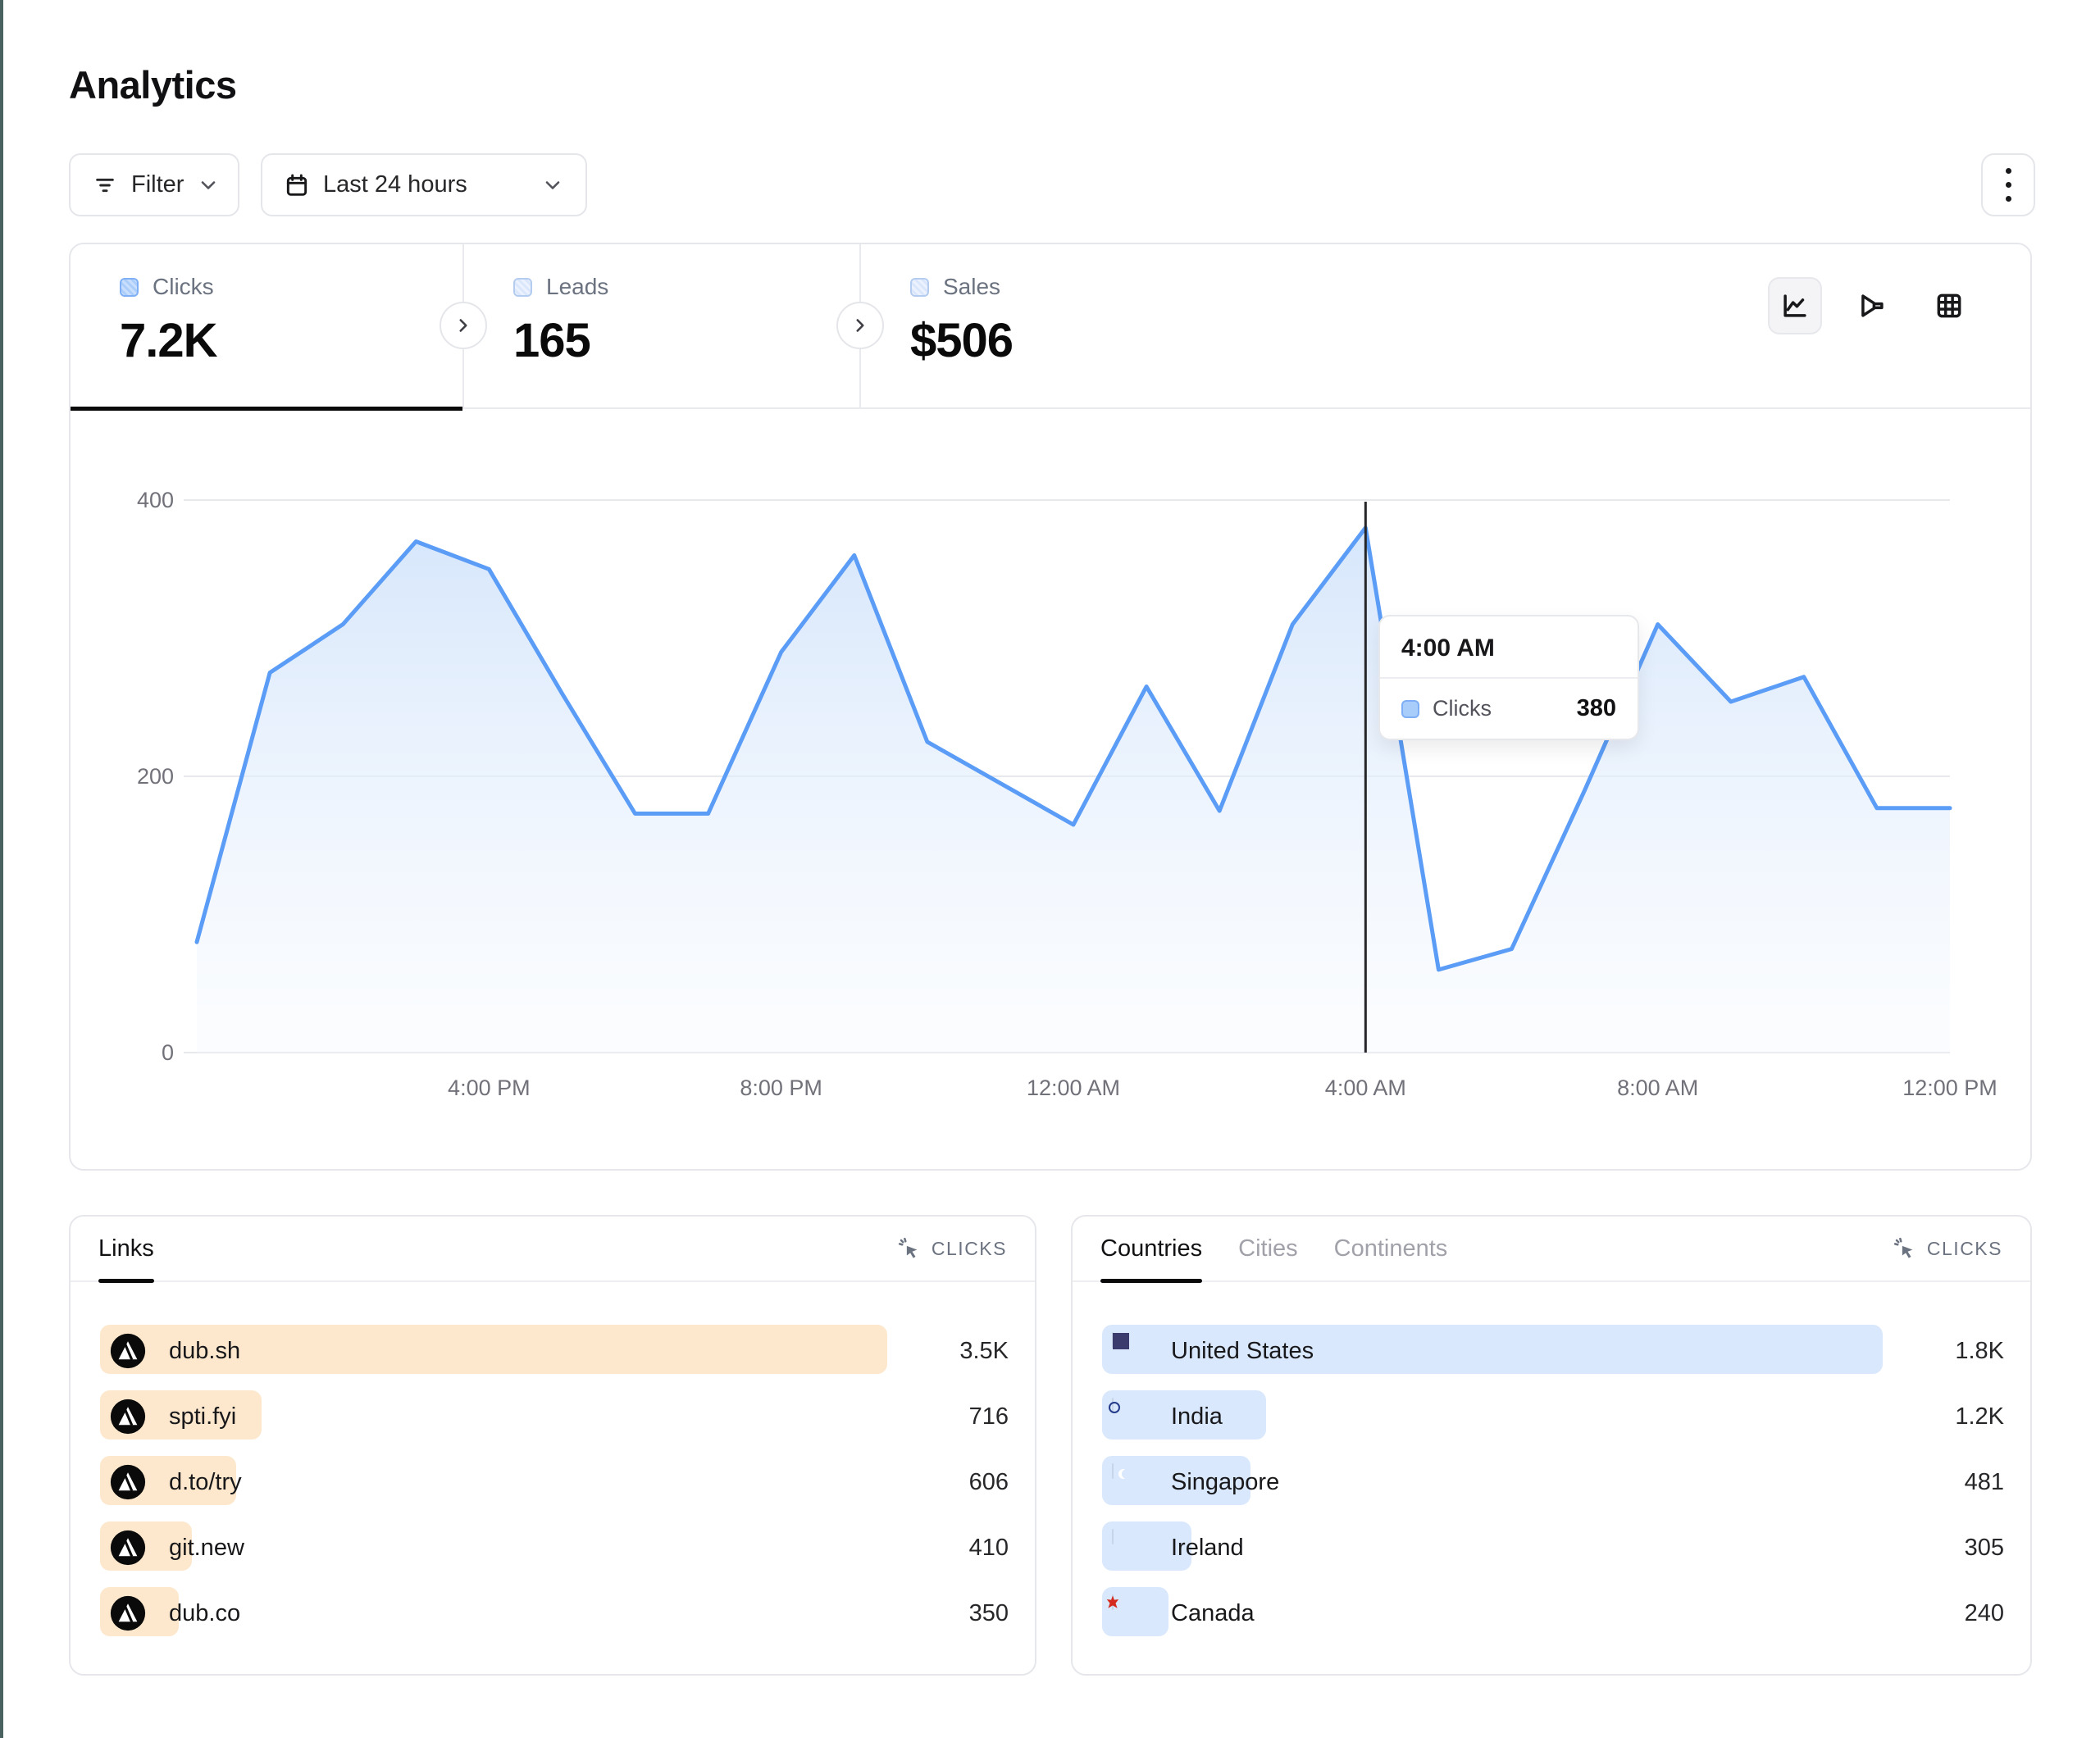 The width and height of the screenshot is (2100, 1742). I want to click on in-flag-icon, so click(1130, 1416).